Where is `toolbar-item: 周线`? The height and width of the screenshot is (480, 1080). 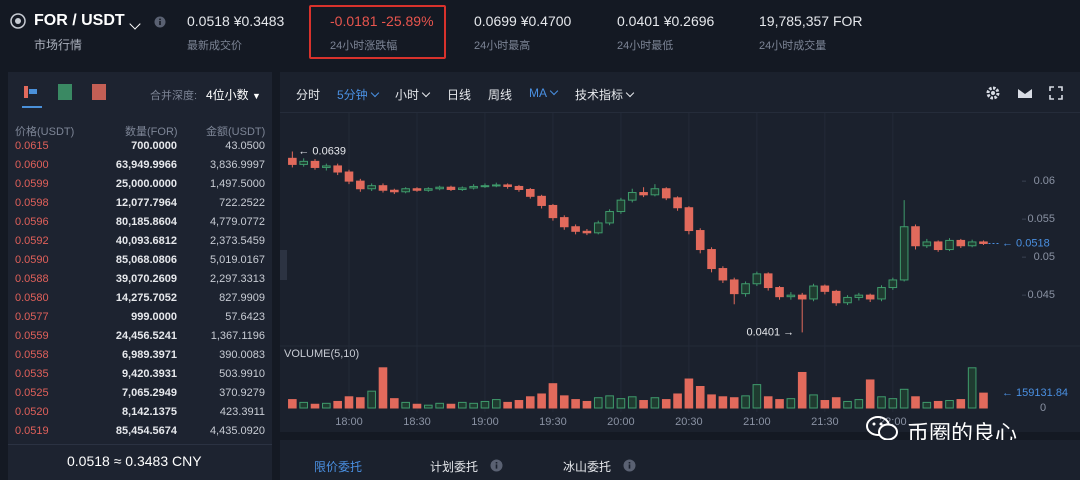 toolbar-item: 周线 is located at coordinates (500, 95).